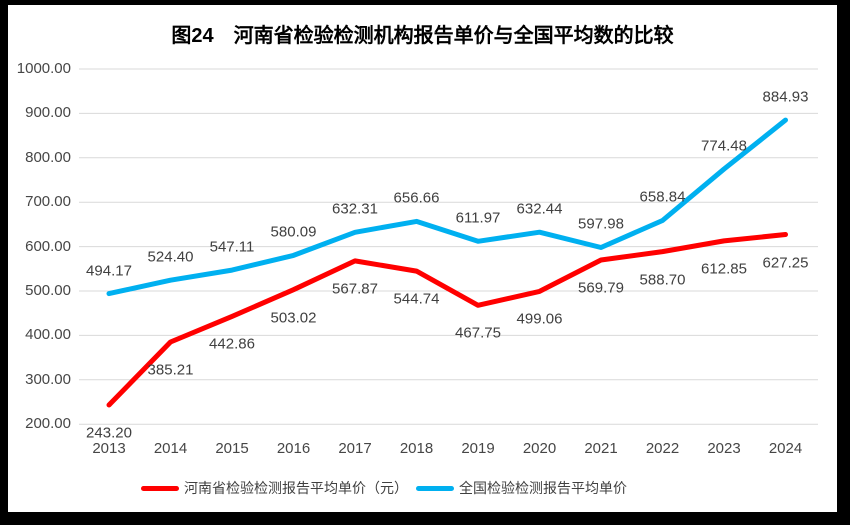 Image resolution: width=850 pixels, height=525 pixels. I want to click on data-label: 569.79, so click(601, 288).